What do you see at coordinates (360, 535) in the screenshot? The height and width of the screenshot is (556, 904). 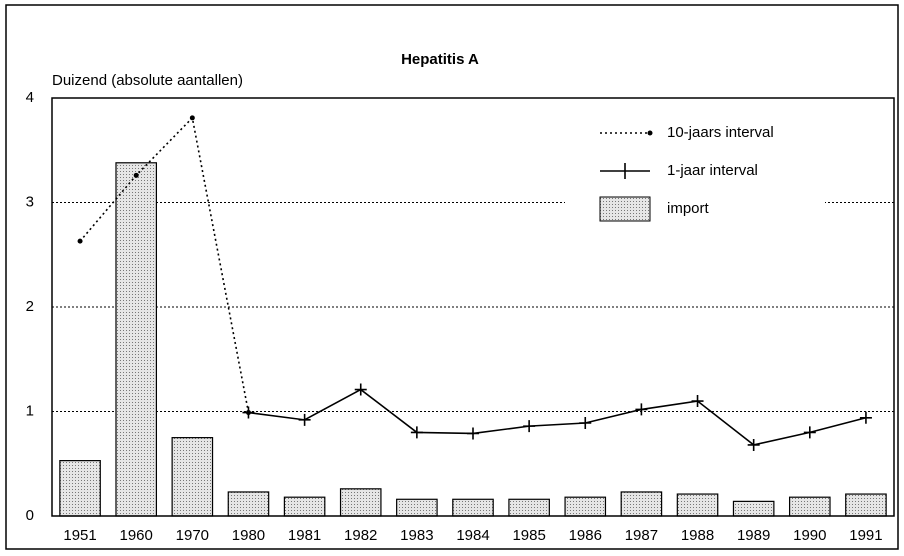 I see `x-tick-label: 1982` at bounding box center [360, 535].